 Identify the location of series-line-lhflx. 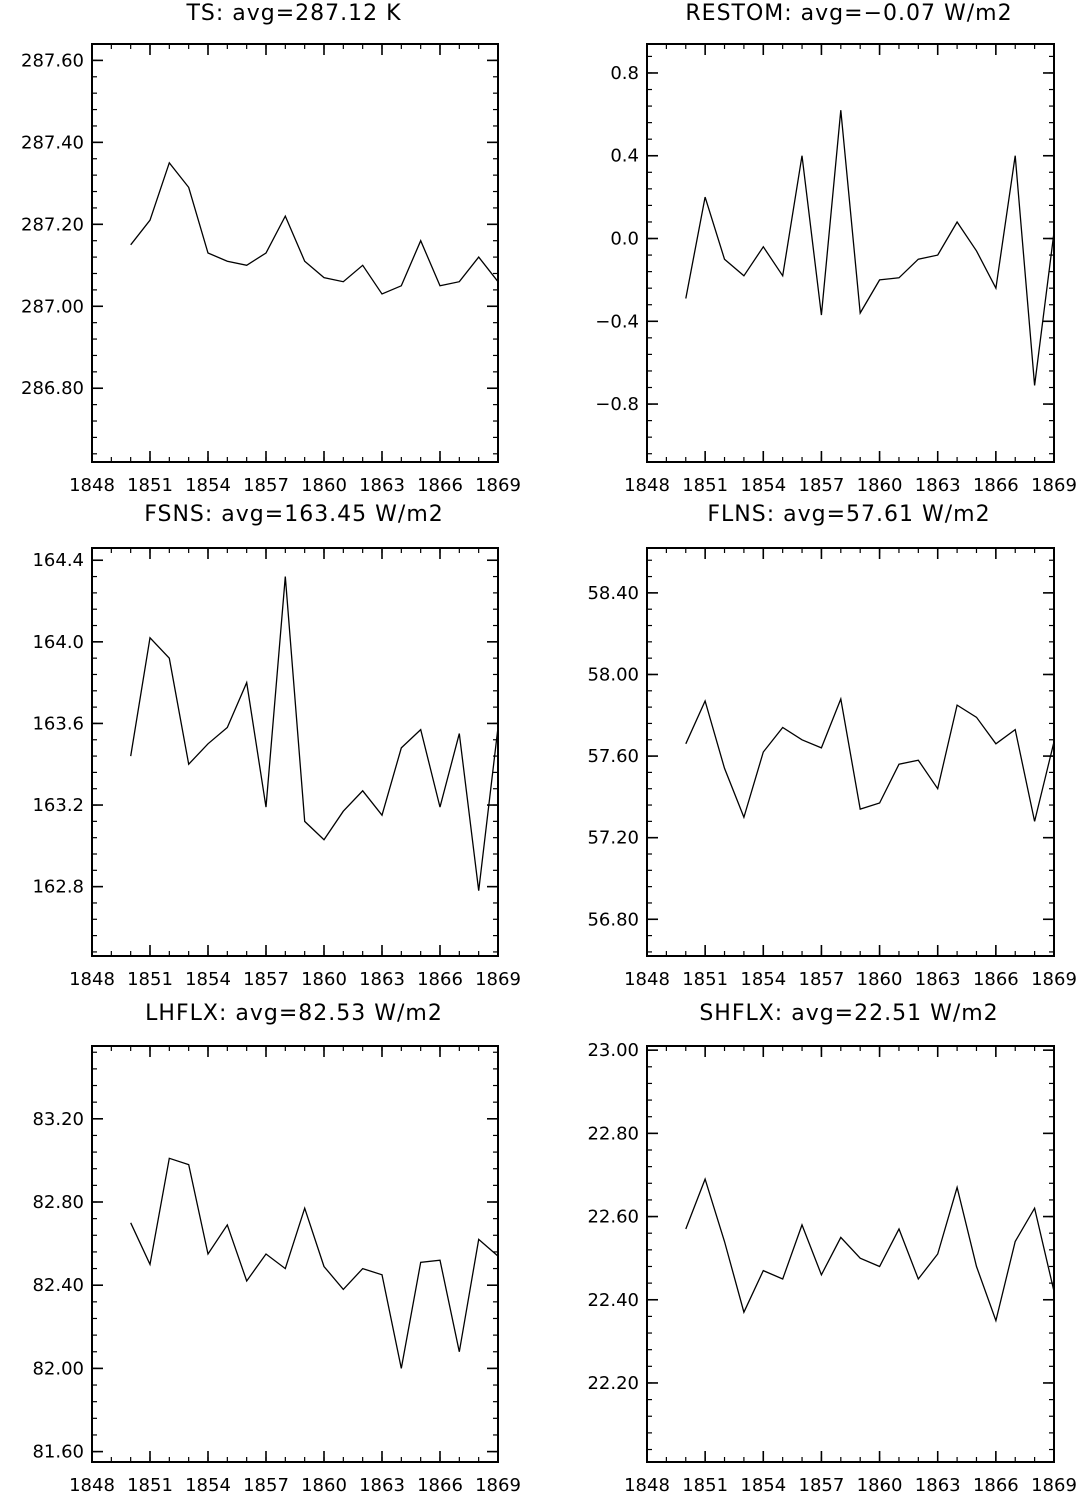
(314, 1263).